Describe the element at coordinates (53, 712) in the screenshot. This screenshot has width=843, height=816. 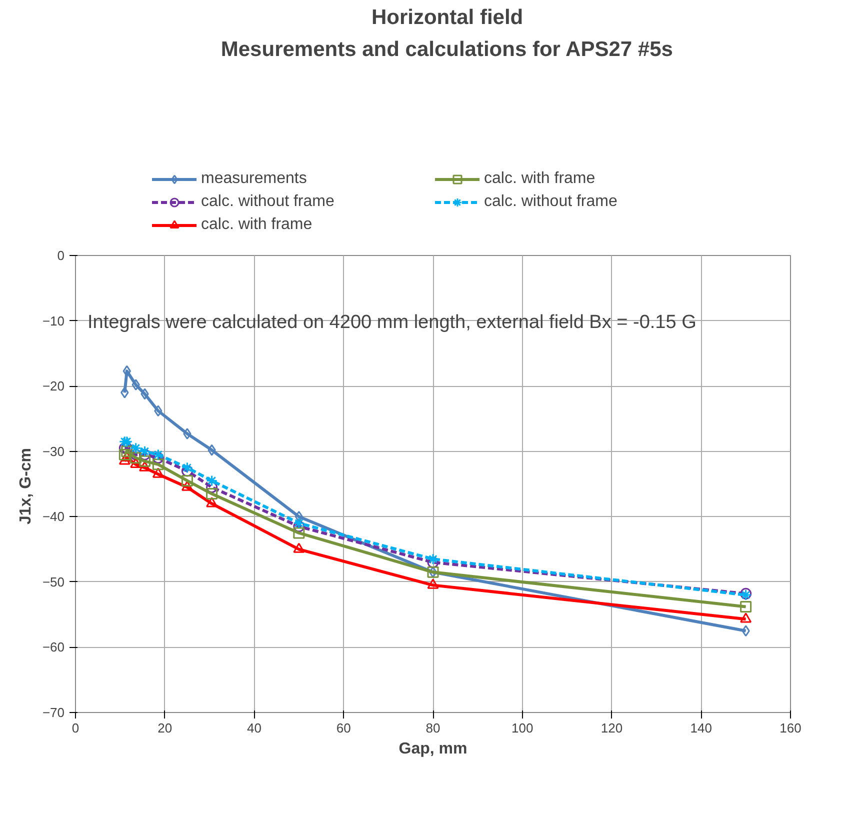
I see `y-tick-label: −70` at that location.